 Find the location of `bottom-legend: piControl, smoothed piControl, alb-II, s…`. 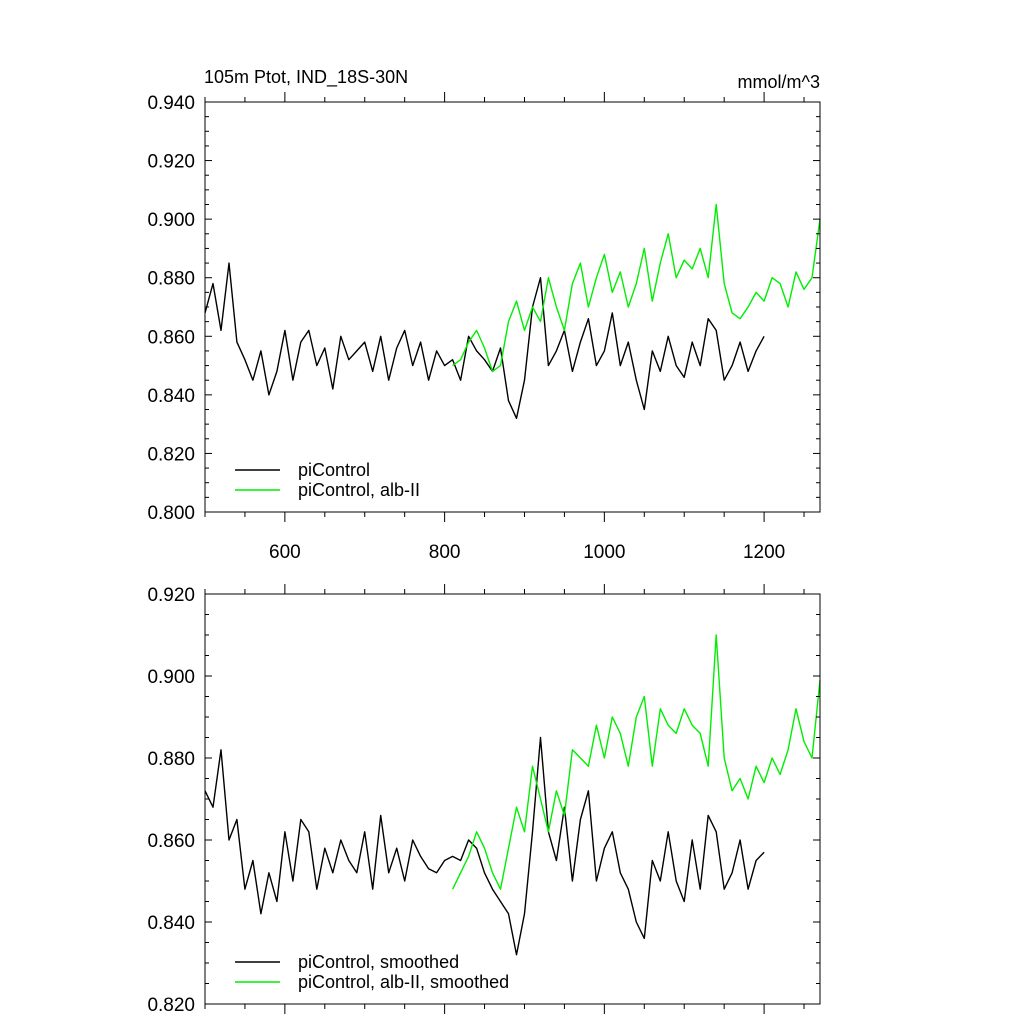

bottom-legend: piControl, smoothed piControl, alb-II, s… is located at coordinates (372, 972).